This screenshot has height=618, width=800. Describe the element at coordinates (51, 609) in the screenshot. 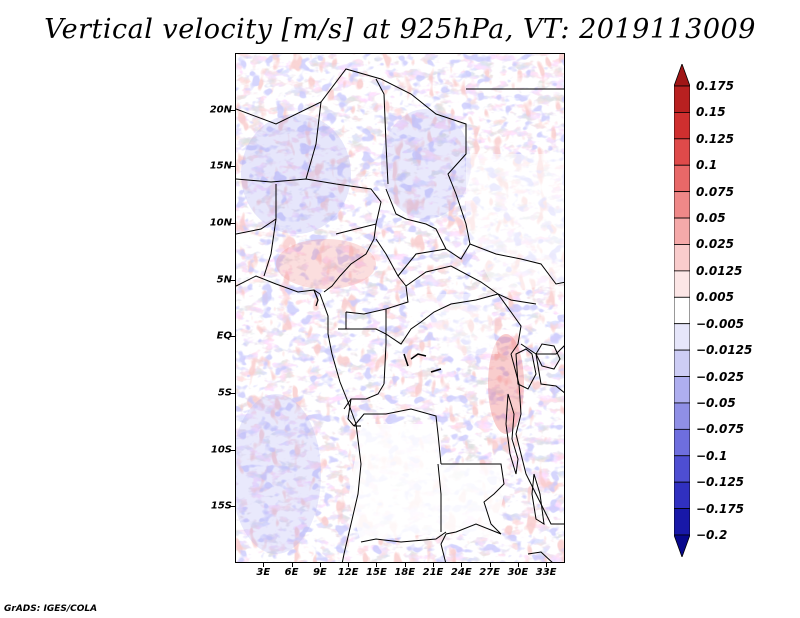

I see `credit-text: GrADS: IGES/COLA` at that location.